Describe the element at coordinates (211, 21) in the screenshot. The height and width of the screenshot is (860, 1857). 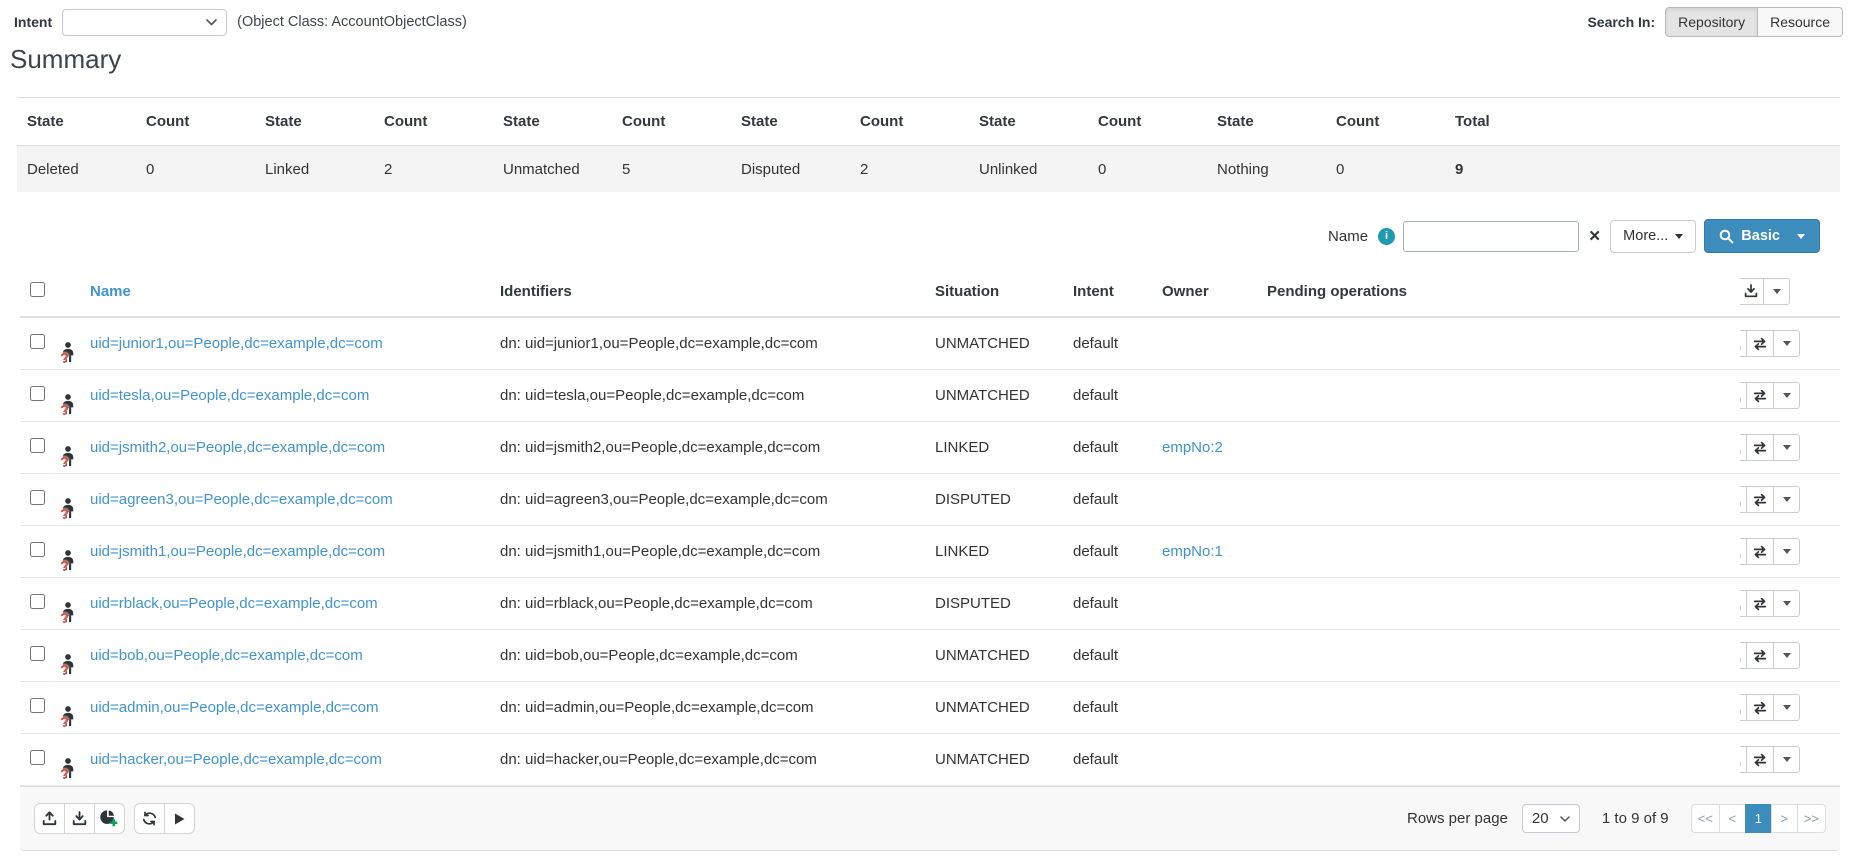
I see `chevron-down-icon` at that location.